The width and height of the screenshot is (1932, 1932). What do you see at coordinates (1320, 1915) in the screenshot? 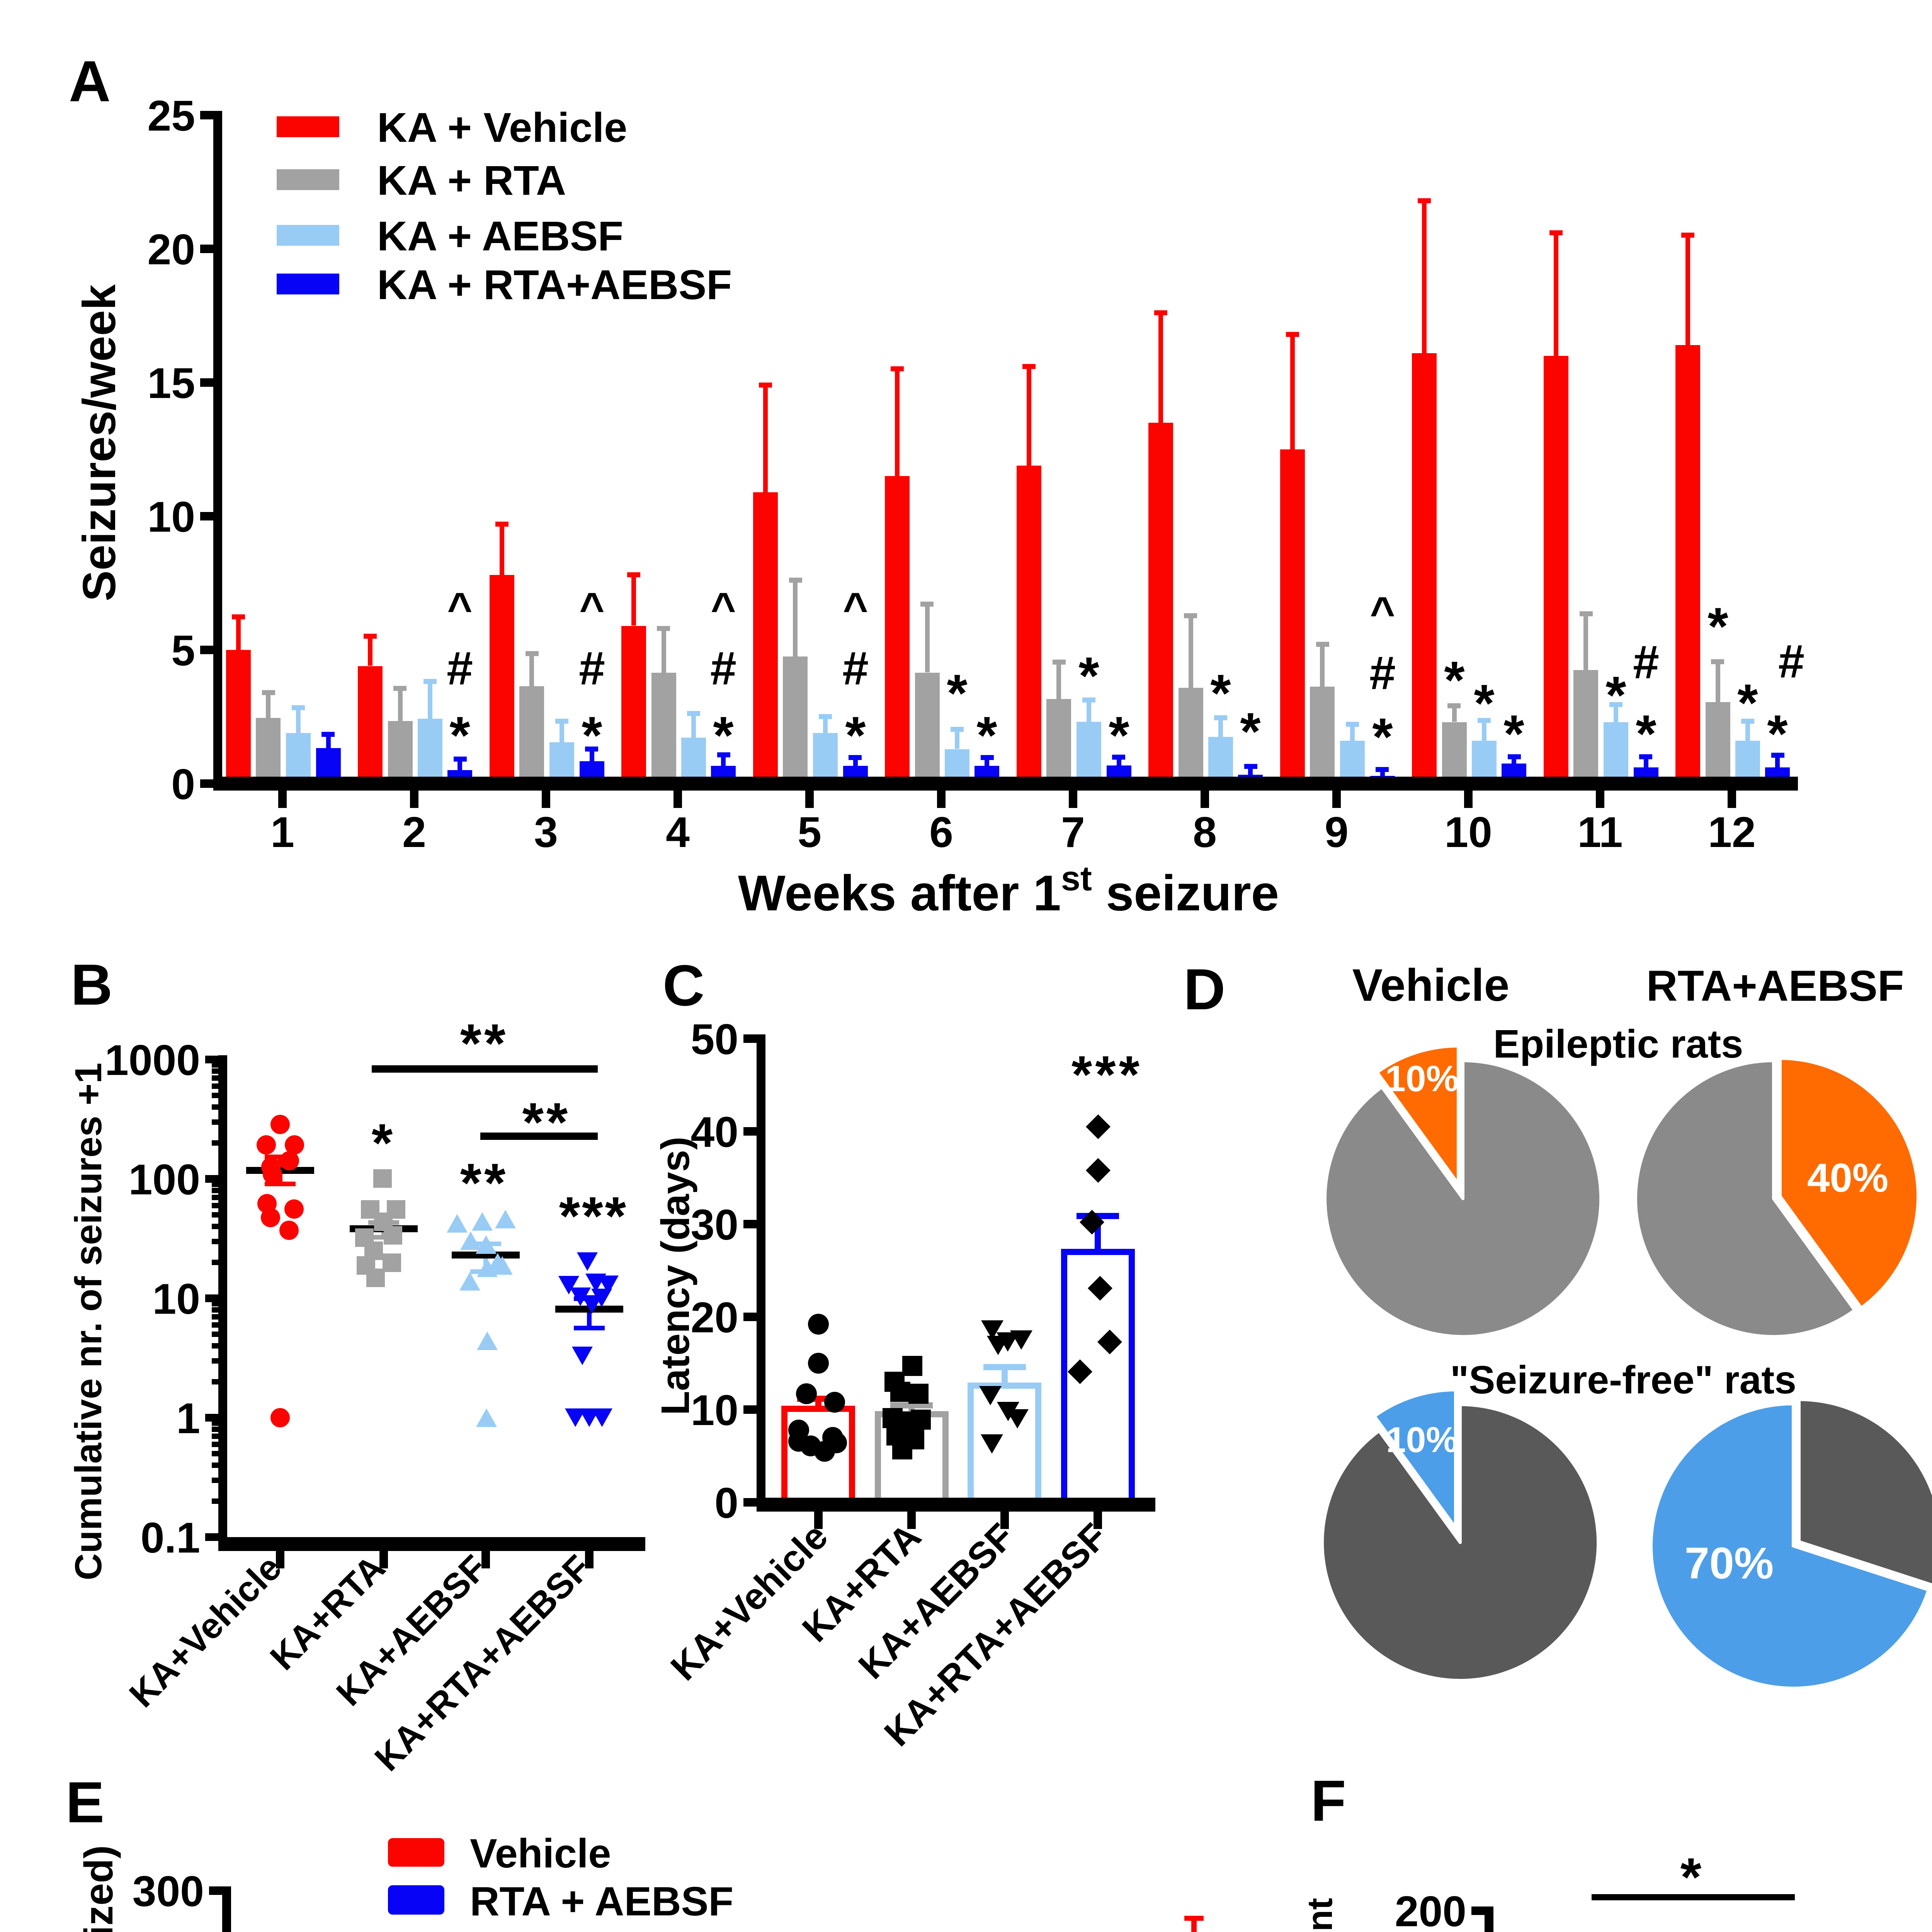
I see `svg-text: Cumulative post treatment` at bounding box center [1320, 1915].